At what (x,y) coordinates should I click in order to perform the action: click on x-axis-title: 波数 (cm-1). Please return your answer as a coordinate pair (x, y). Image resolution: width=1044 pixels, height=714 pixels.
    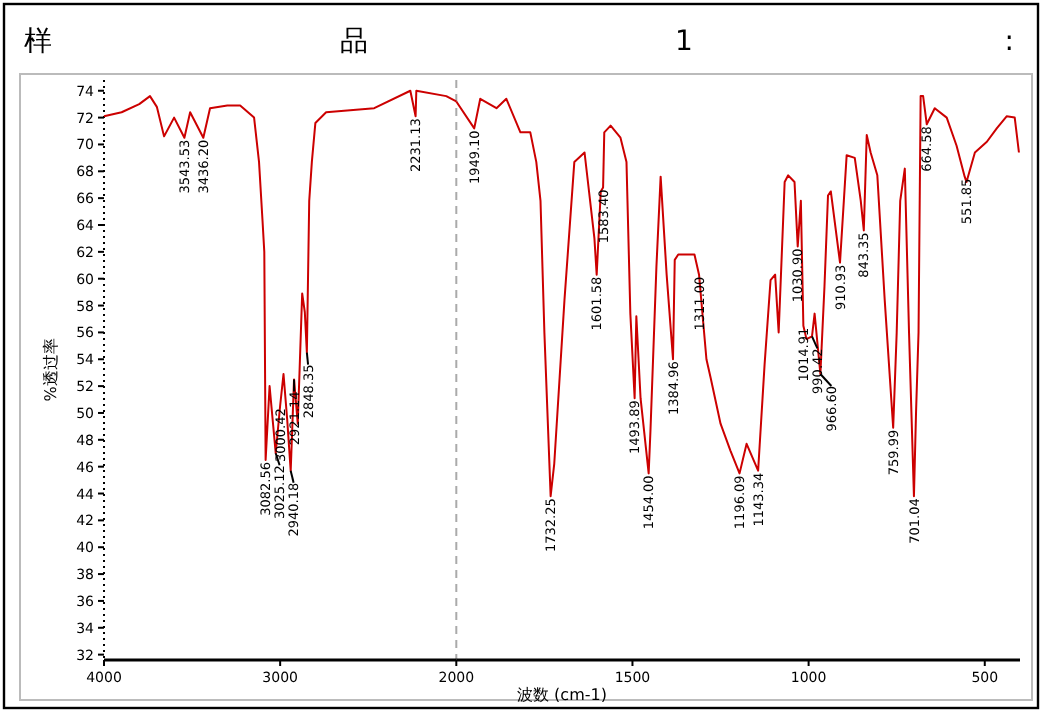
    Looking at the image, I should click on (562, 695).